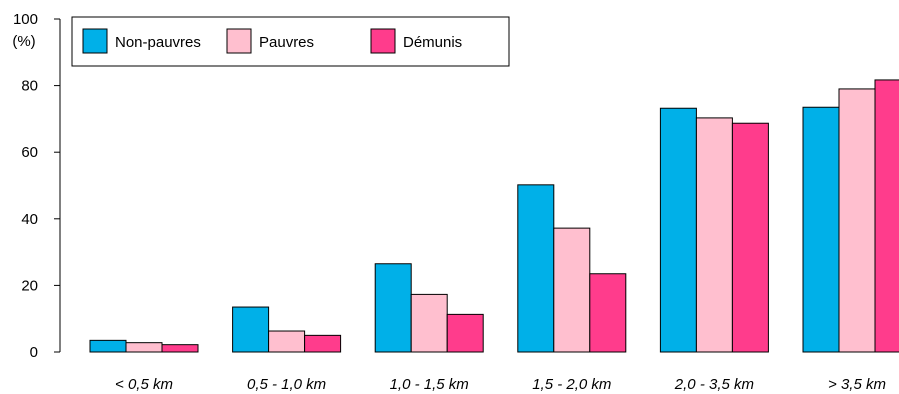  Describe the element at coordinates (29, 86) in the screenshot. I see `y-tick-label: 80` at that location.